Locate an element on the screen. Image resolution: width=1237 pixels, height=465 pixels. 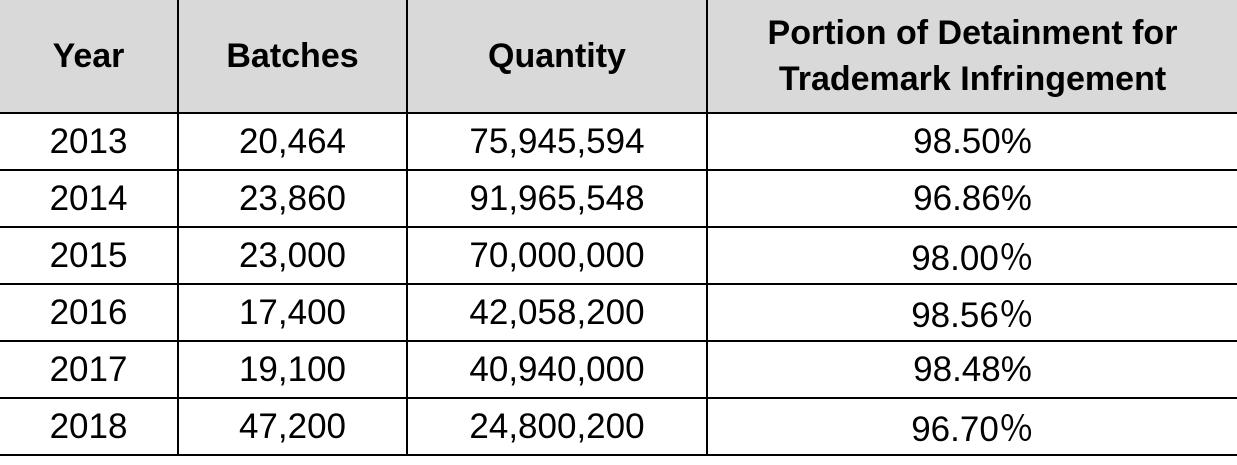
table-cell: 98.48% is located at coordinates (971, 369).